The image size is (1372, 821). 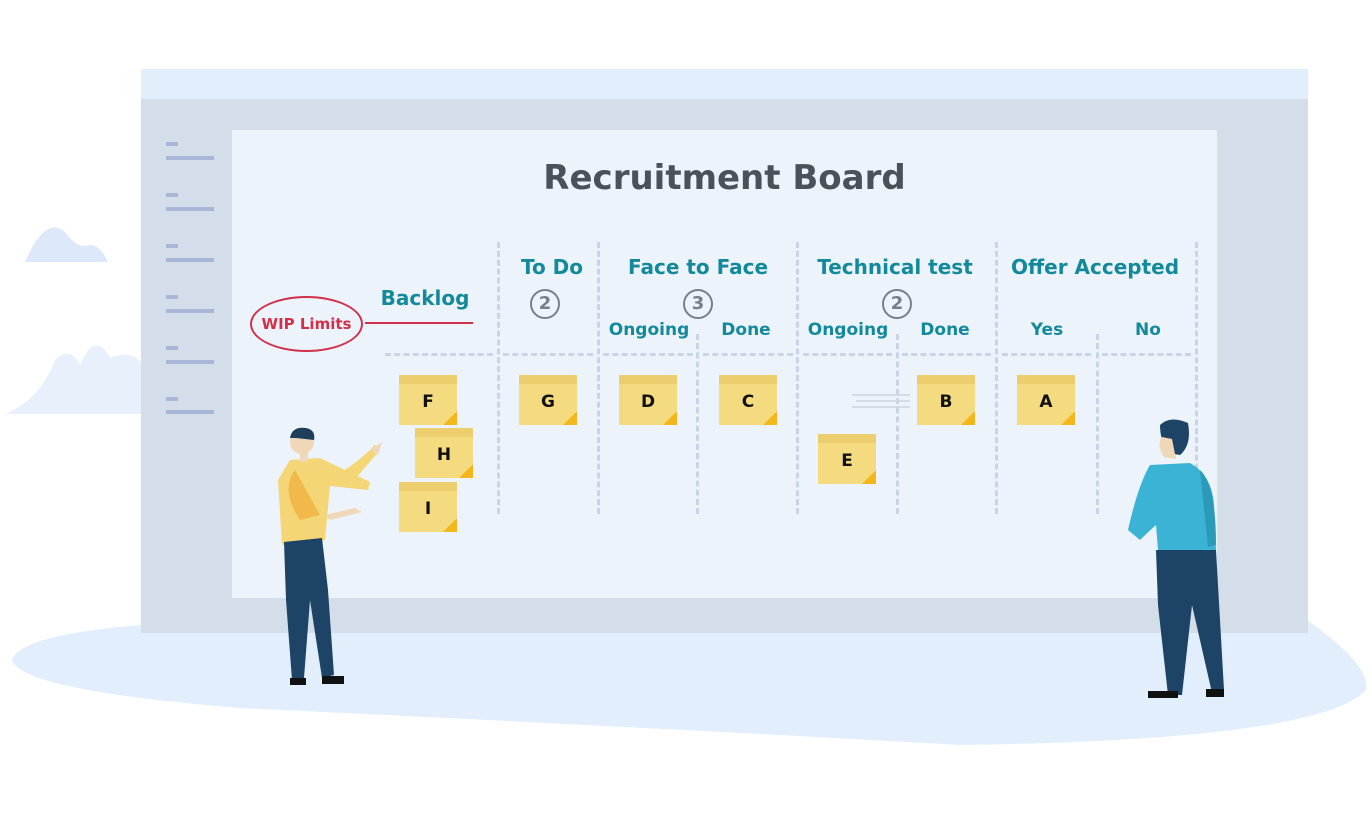 I want to click on subcolumn-header: No, so click(x=1148, y=330).